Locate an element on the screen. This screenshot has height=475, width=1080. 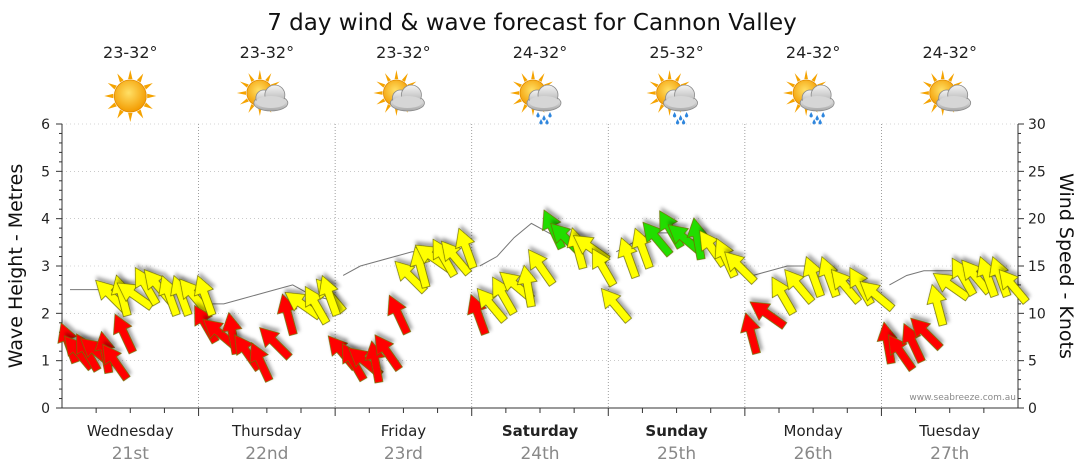
day-name-label: Thursday is located at coordinates (266, 431).